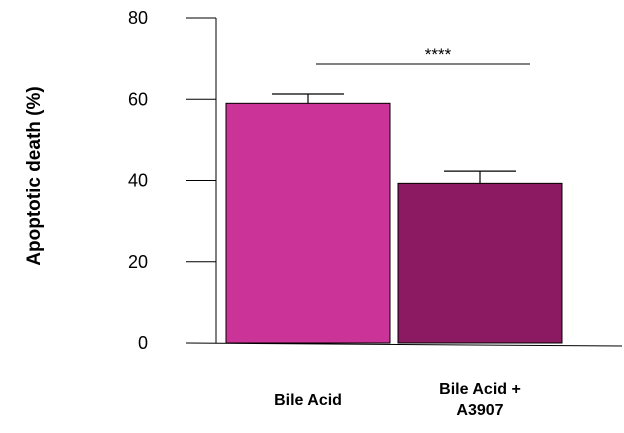 Image resolution: width=624 pixels, height=433 pixels. What do you see at coordinates (423, 55) in the screenshot?
I see `significance-annotation: ****` at bounding box center [423, 55].